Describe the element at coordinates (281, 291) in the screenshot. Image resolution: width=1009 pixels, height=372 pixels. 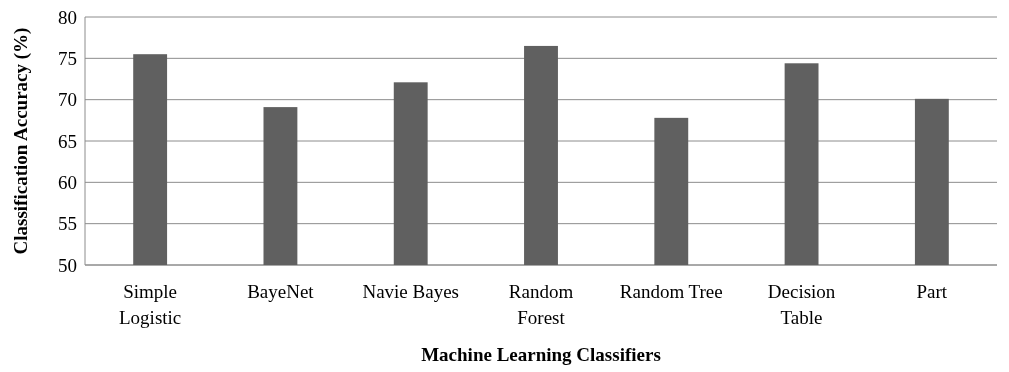
I see `x-tick-label: BayeNet` at that location.